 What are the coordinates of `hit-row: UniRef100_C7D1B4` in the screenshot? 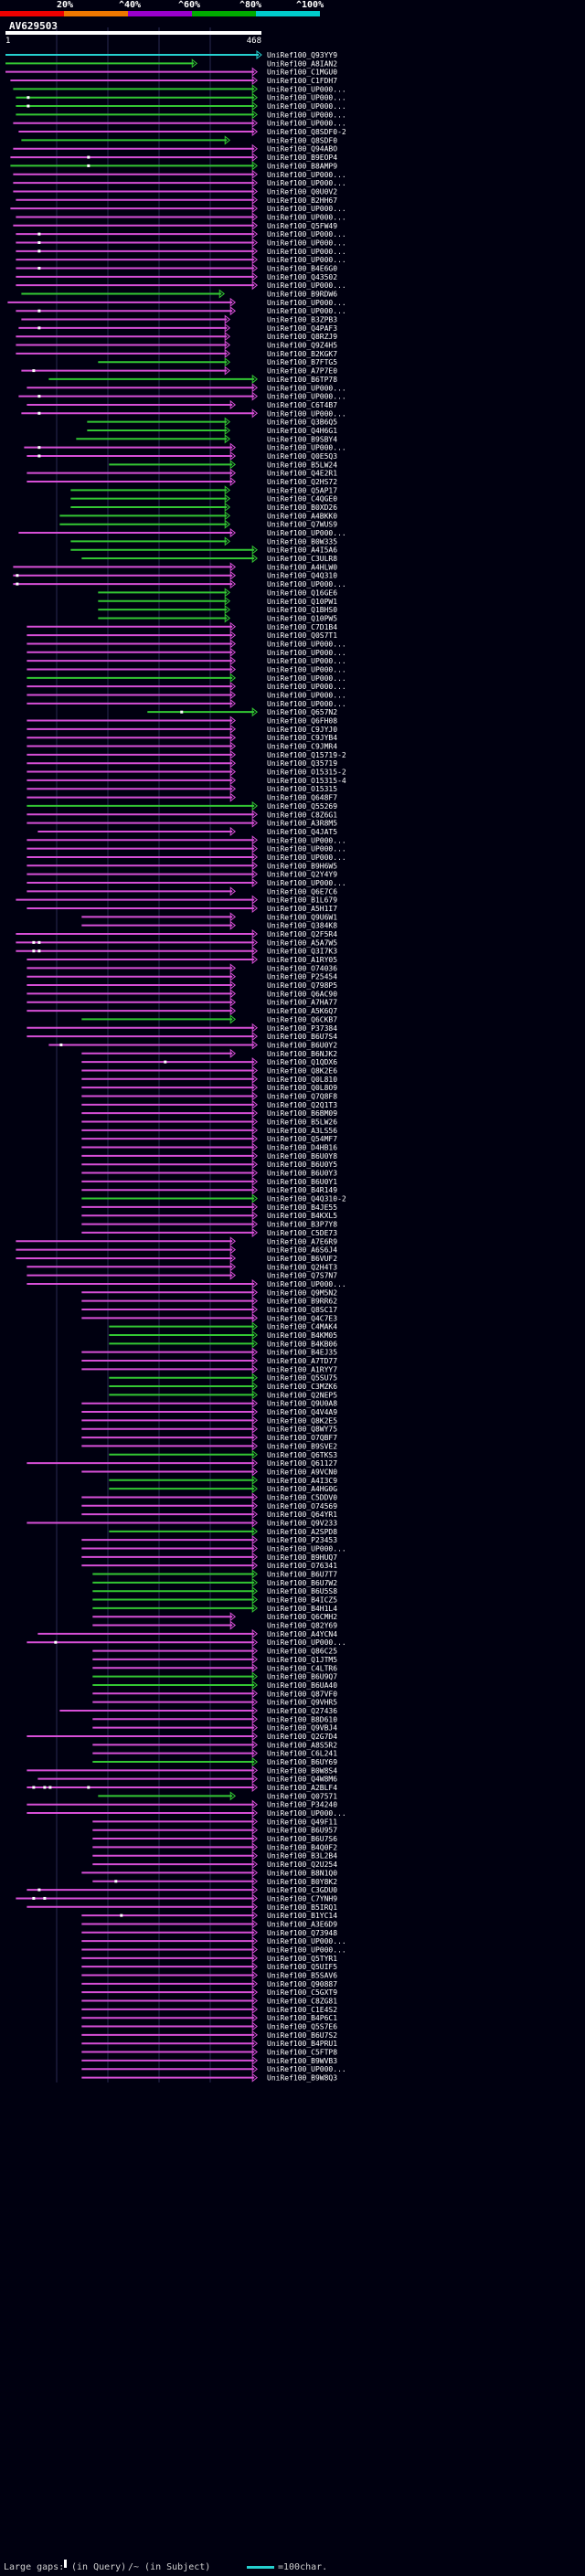 It's located at (182, 626).